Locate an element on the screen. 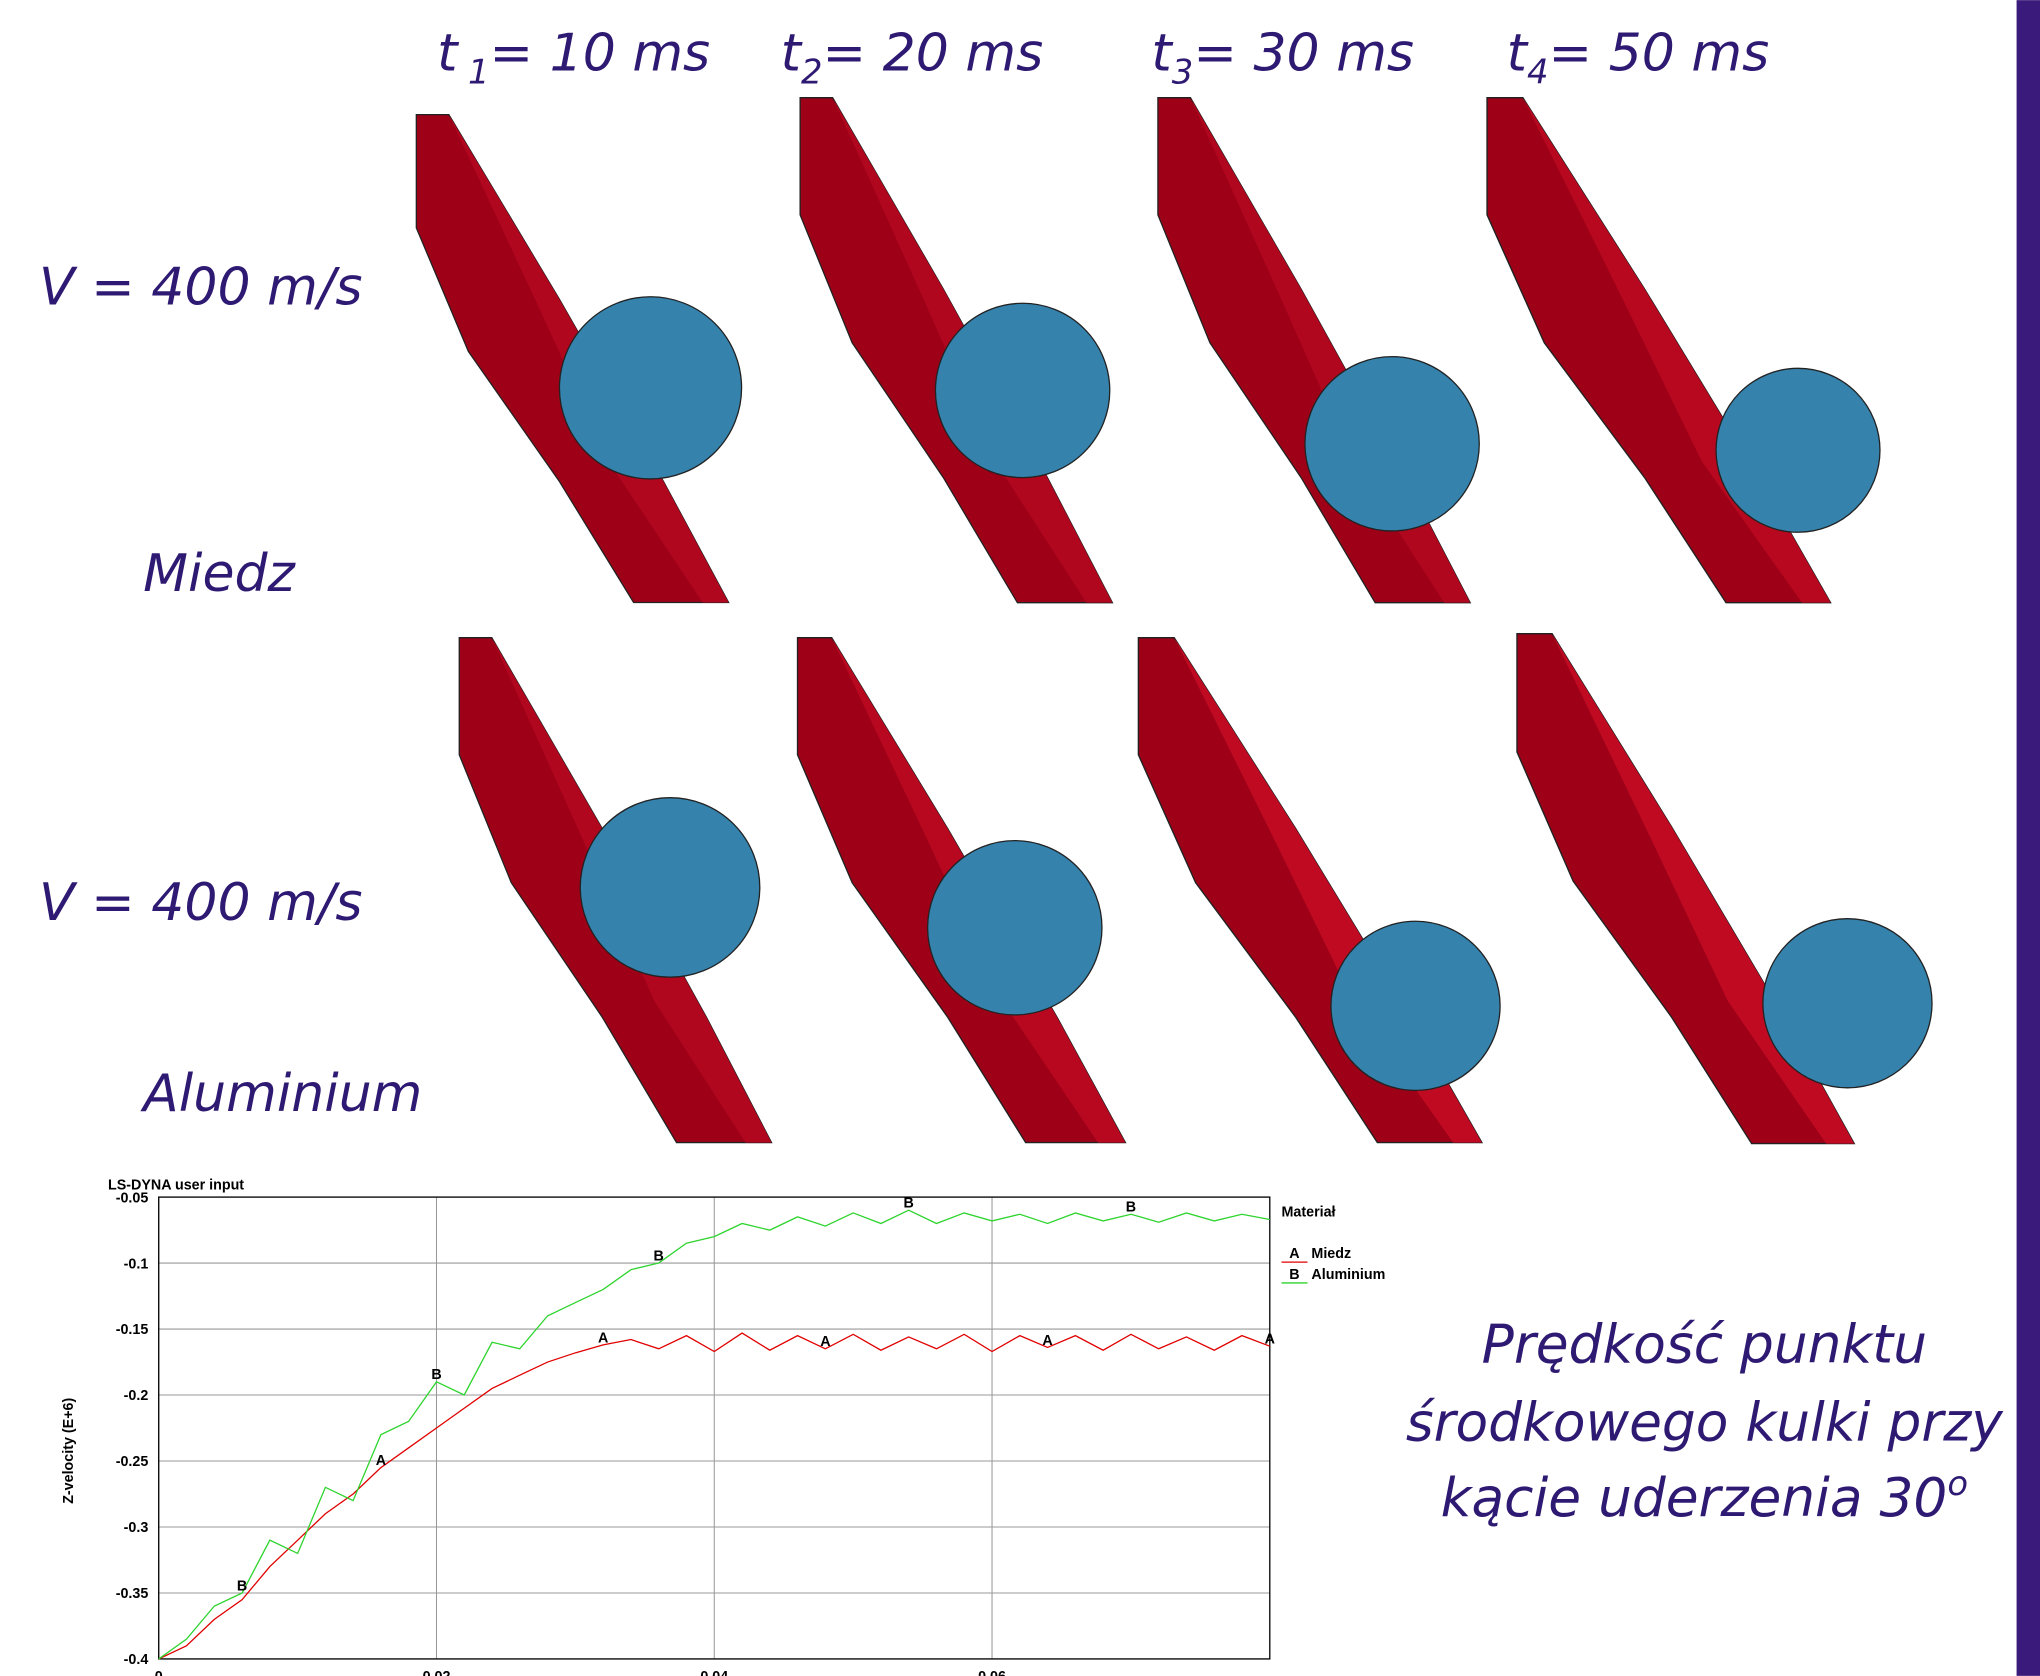  row-labels: V = 400 m/s Miedz V = 400 m/s Aluminium is located at coordinates (230, 691).